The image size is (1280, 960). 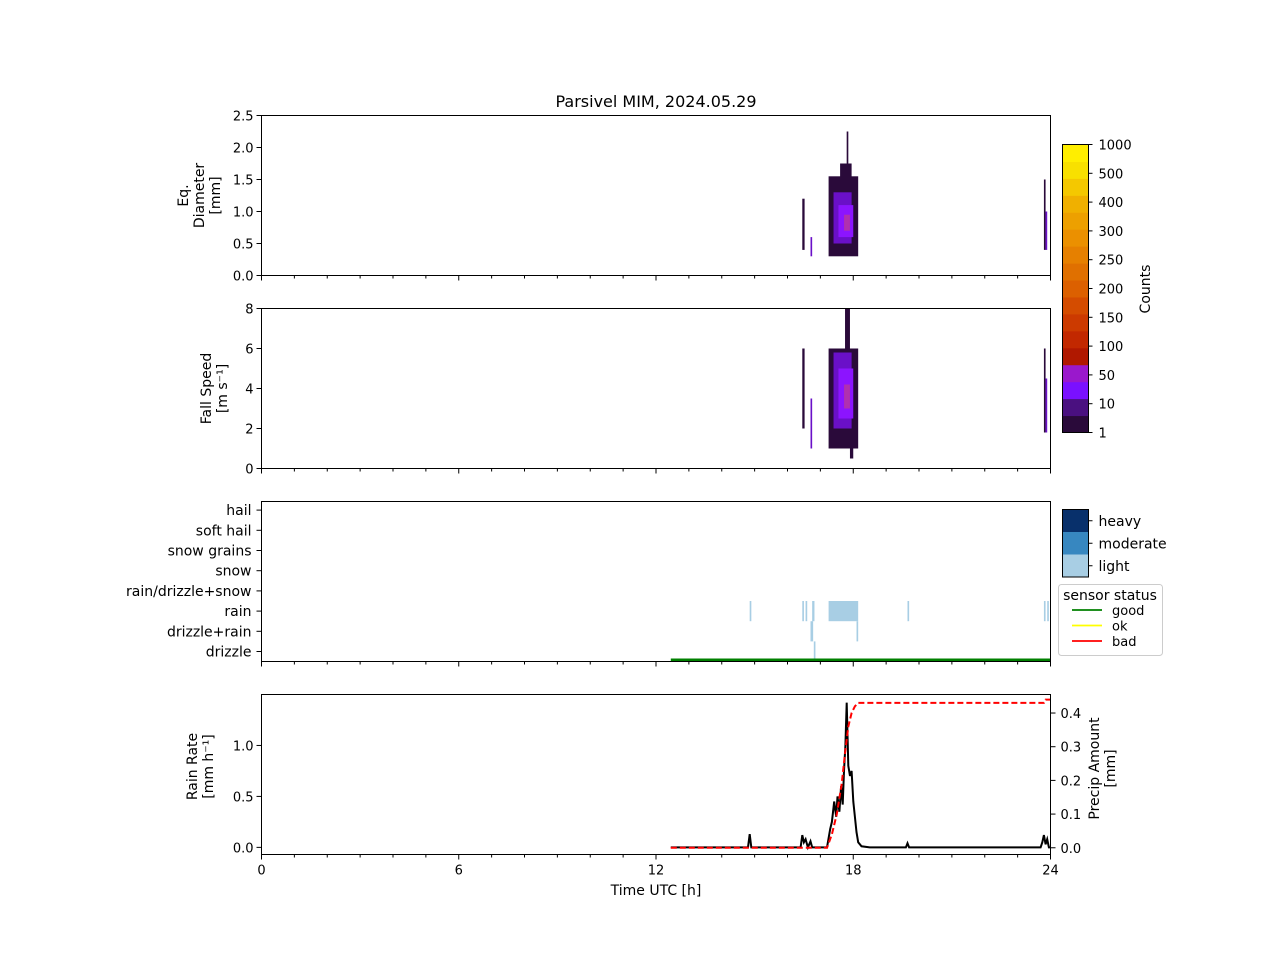 What do you see at coordinates (1107, 376) in the screenshot?
I see `colorbar-tick-label: 50` at bounding box center [1107, 376].